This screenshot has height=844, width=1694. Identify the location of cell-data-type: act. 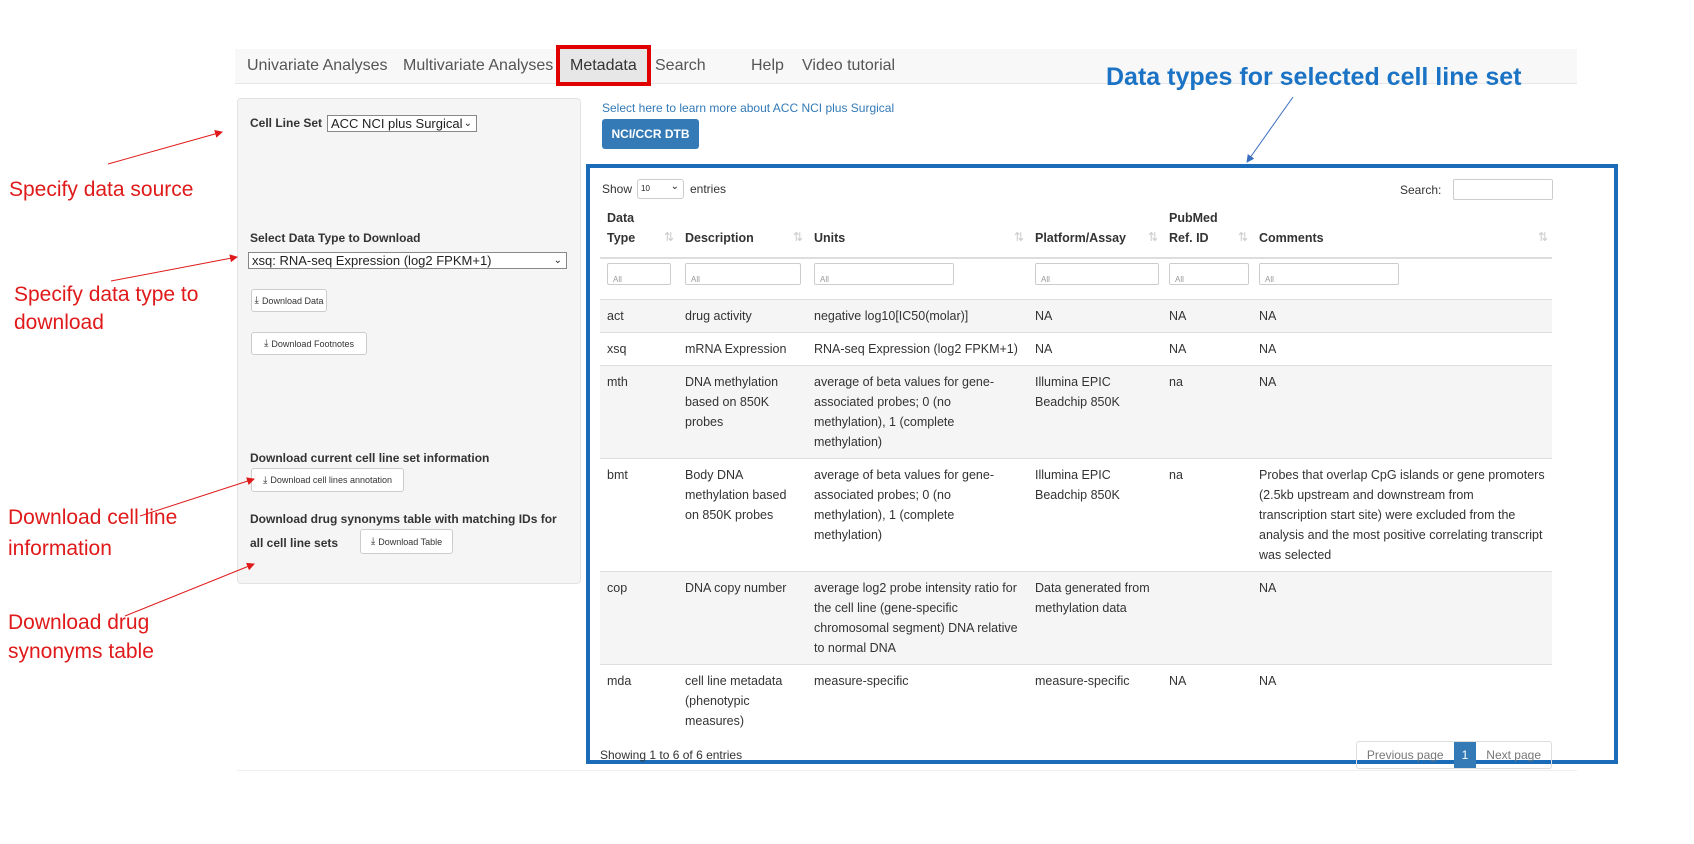
(639, 315).